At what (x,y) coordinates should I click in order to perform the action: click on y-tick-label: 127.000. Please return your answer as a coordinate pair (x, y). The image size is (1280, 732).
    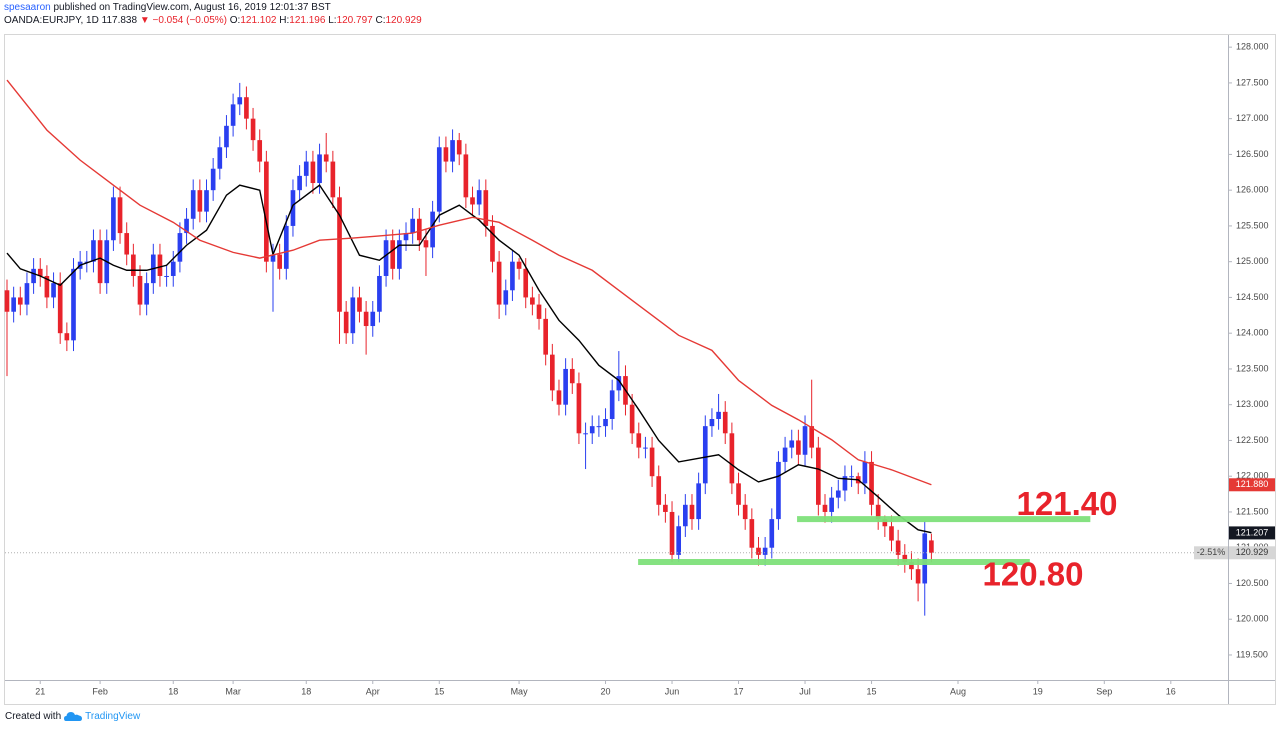
    Looking at the image, I should click on (1252, 118).